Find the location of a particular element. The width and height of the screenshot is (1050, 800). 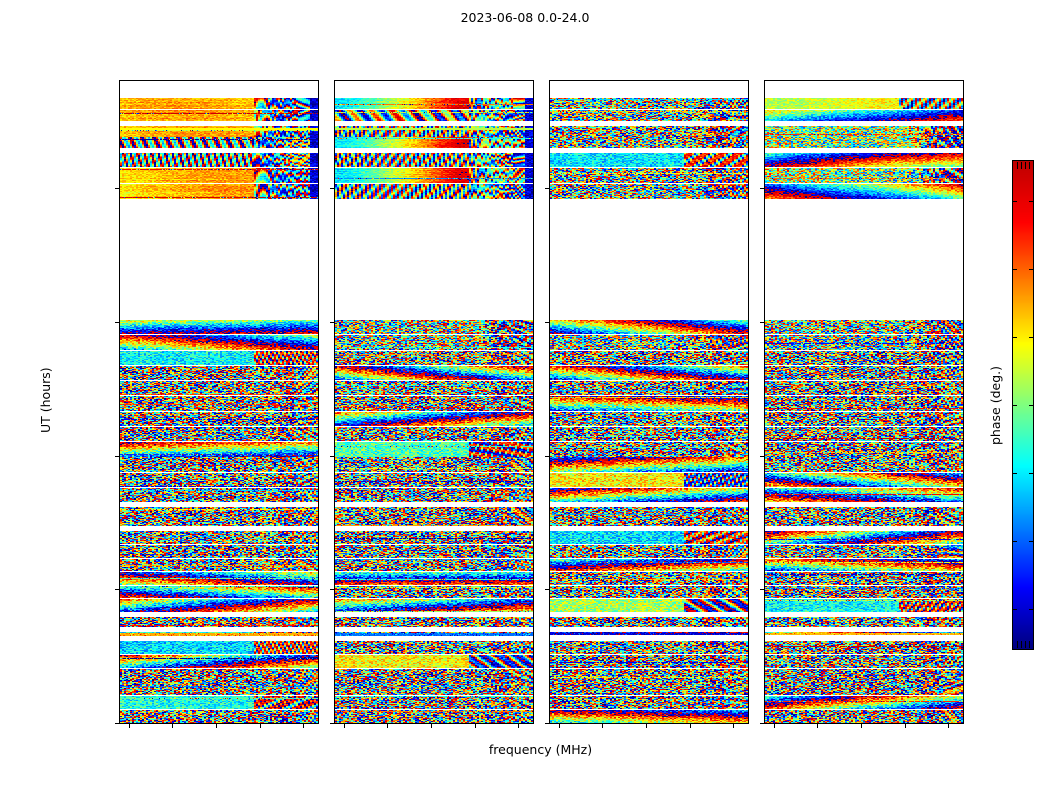

colorbar-over-extend-ticks is located at coordinates (1023, 165).